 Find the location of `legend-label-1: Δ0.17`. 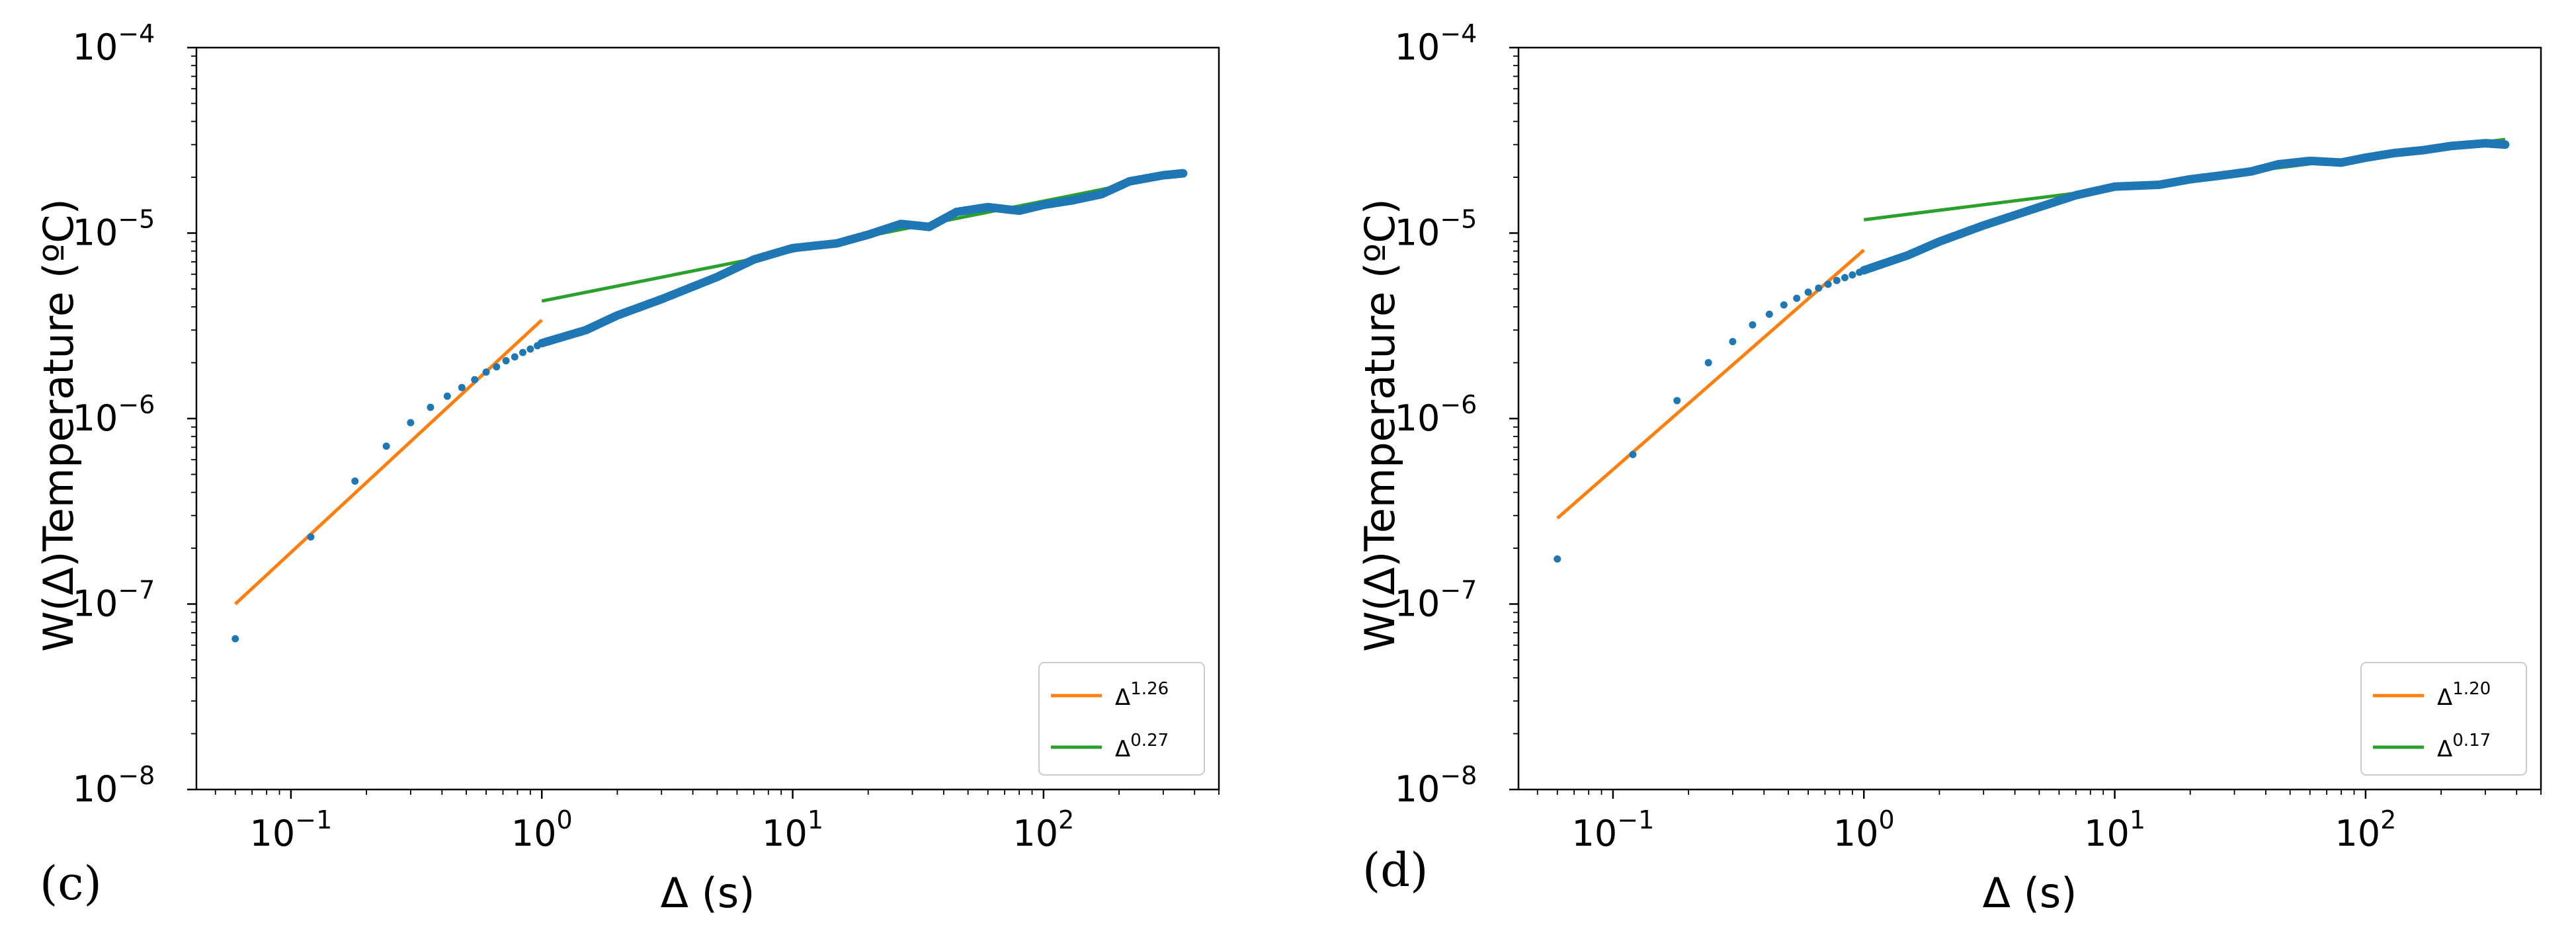

legend-label-1: Δ0.17 is located at coordinates (2464, 746).